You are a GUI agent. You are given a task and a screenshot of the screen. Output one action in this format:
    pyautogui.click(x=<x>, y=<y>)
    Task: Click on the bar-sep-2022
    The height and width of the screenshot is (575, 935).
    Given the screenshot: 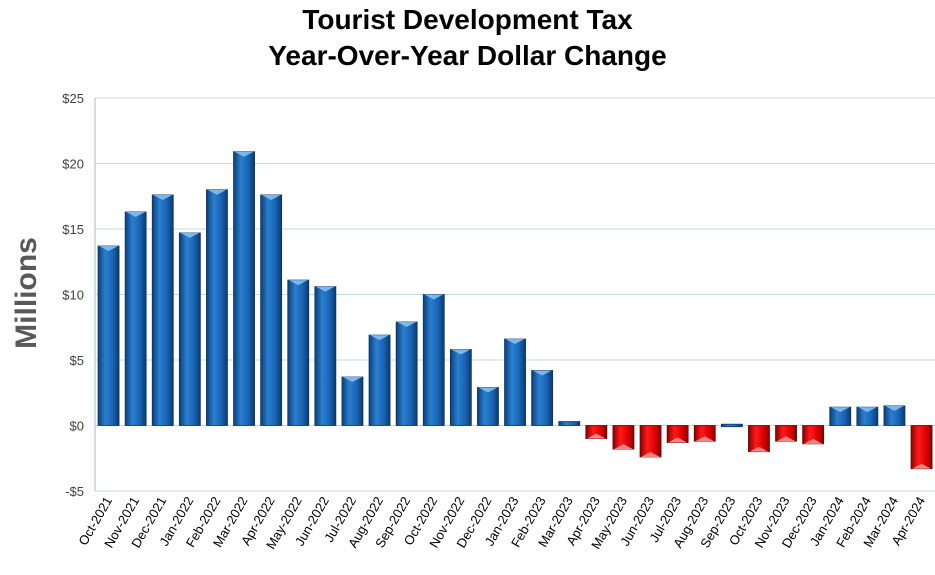 What is the action you would take?
    pyautogui.click(x=406, y=373)
    